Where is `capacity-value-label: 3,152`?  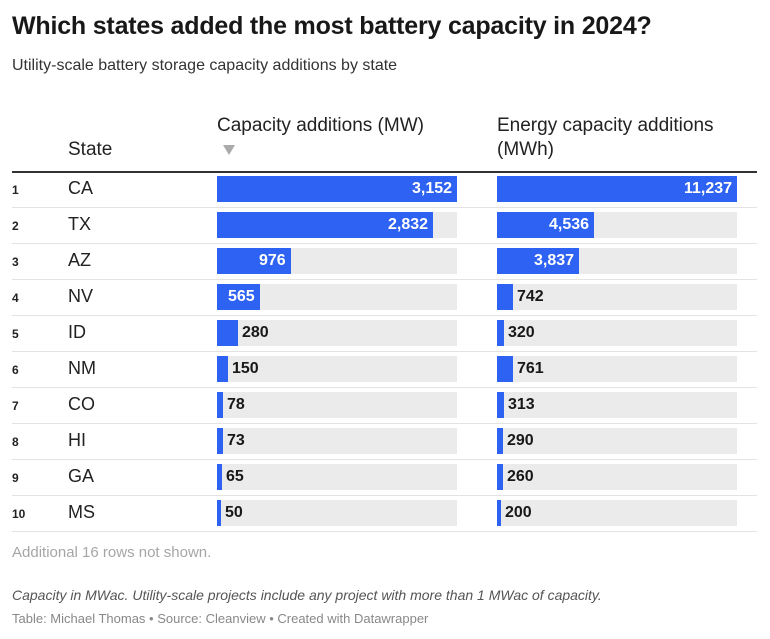
capacity-value-label: 3,152 is located at coordinates (432, 188).